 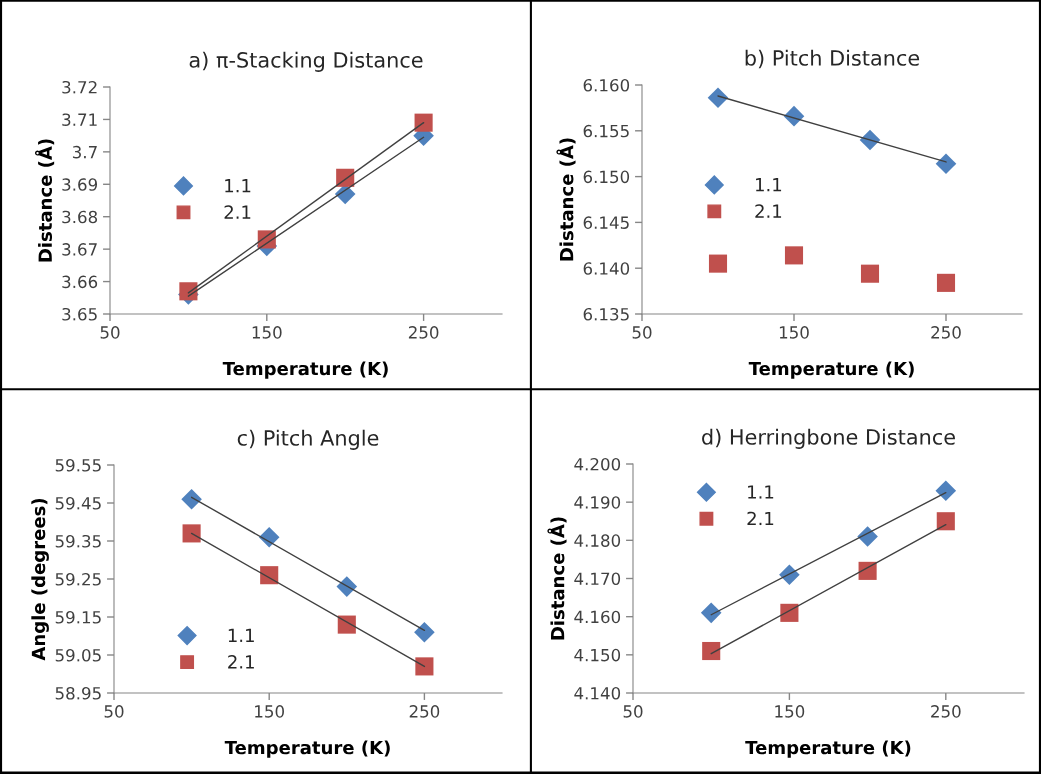 What do you see at coordinates (597, 579) in the screenshot?
I see `y-tick-label: 4.170` at bounding box center [597, 579].